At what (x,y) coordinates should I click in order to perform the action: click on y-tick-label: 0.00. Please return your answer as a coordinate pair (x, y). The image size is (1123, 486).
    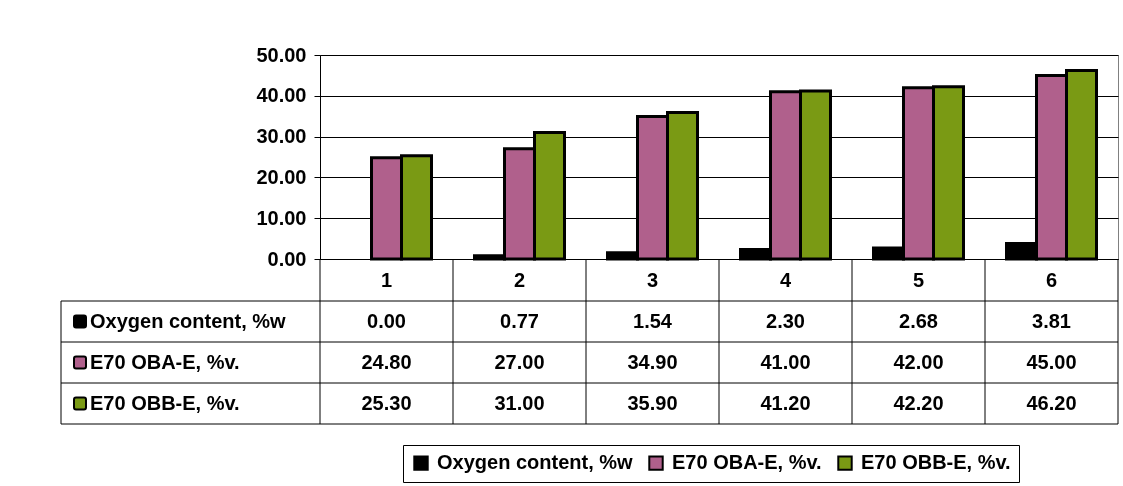
    Looking at the image, I should click on (287, 258).